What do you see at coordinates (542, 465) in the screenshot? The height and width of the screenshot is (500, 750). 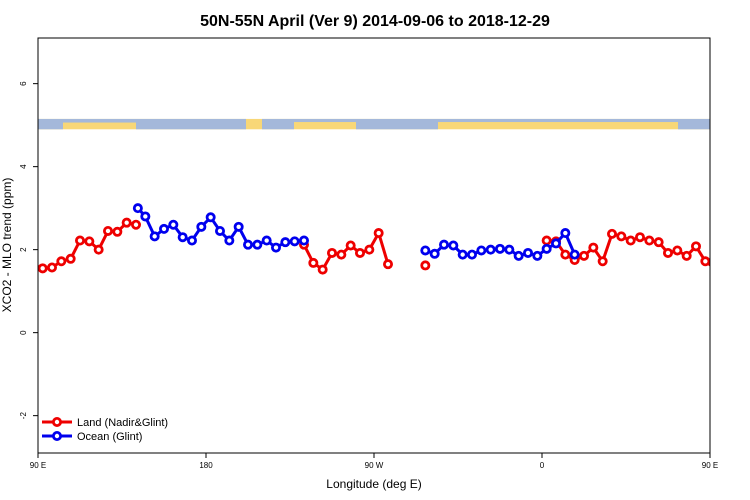 I see `x-tick-label: 0` at bounding box center [542, 465].